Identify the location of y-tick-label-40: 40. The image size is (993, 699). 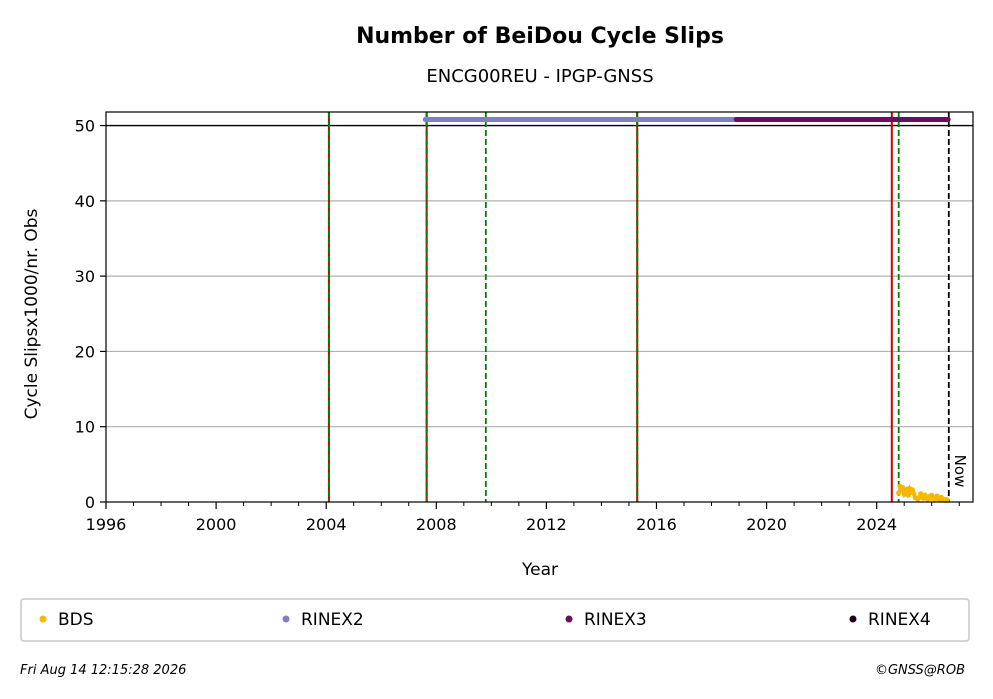
(85, 201).